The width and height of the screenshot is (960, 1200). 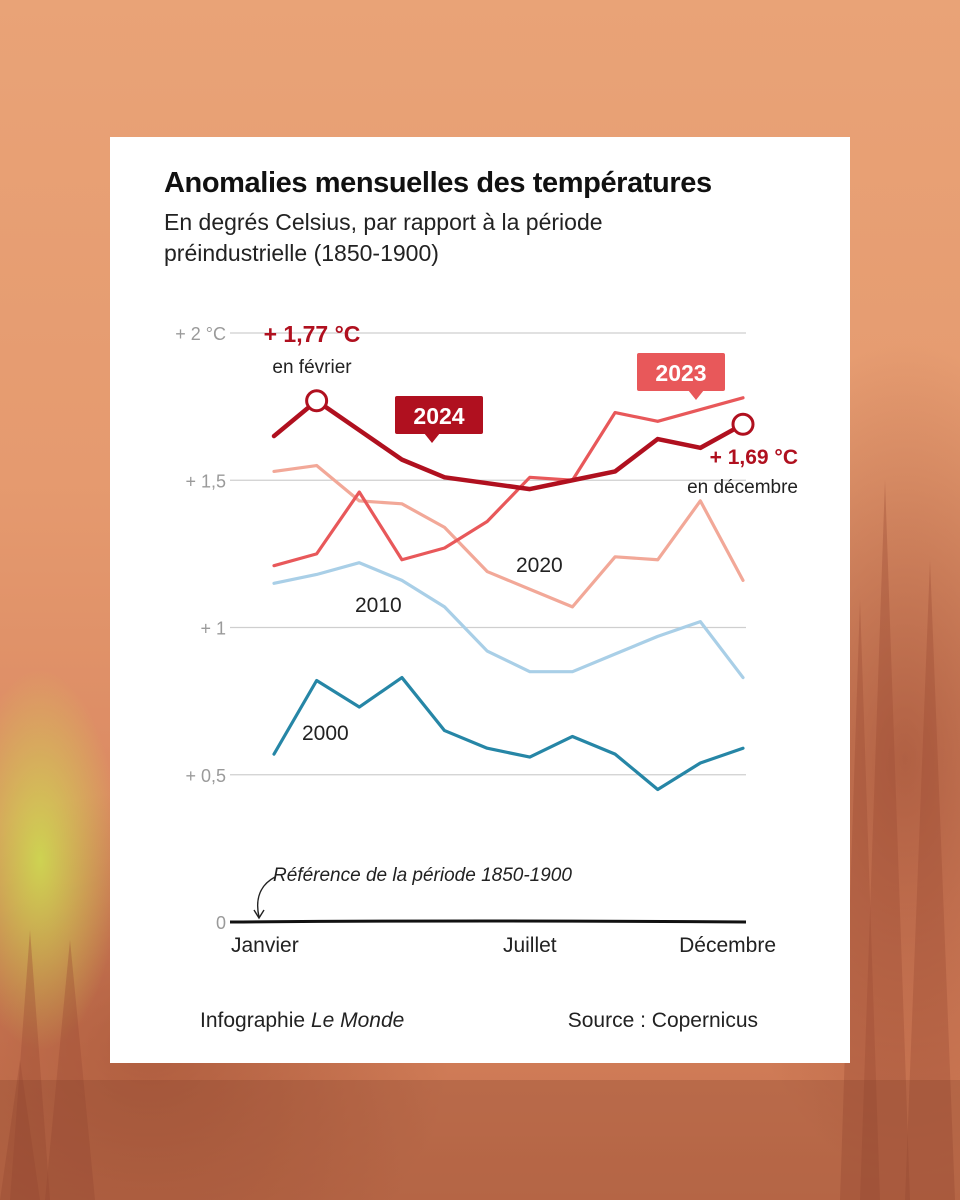 I want to click on y-tick-label: + 2 °C, so click(x=200, y=334).